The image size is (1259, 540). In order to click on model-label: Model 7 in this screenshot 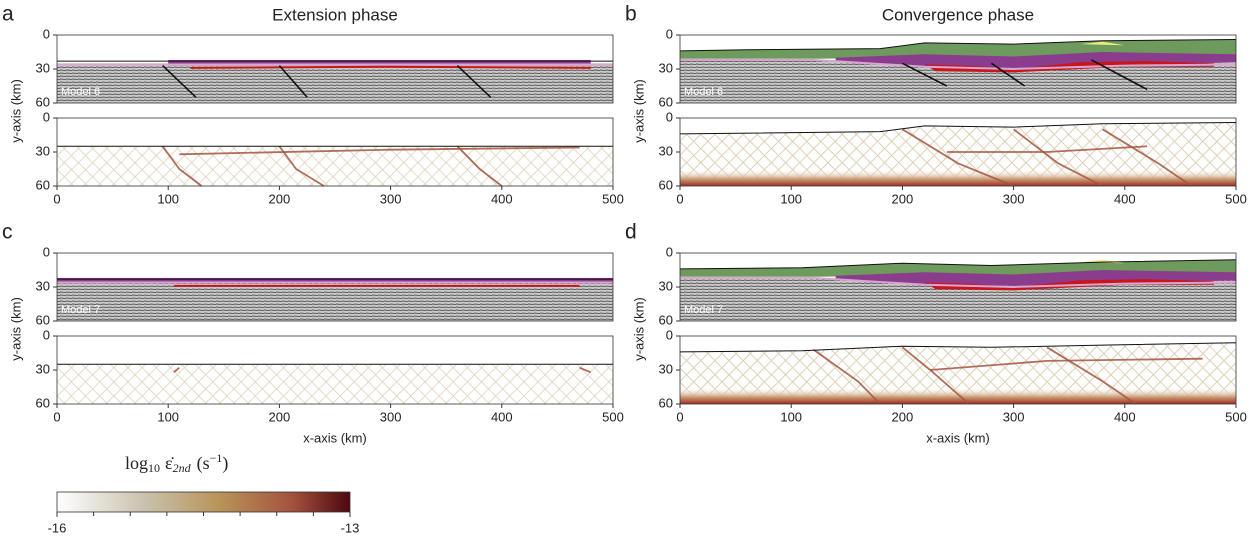, I will do `click(80, 310)`.